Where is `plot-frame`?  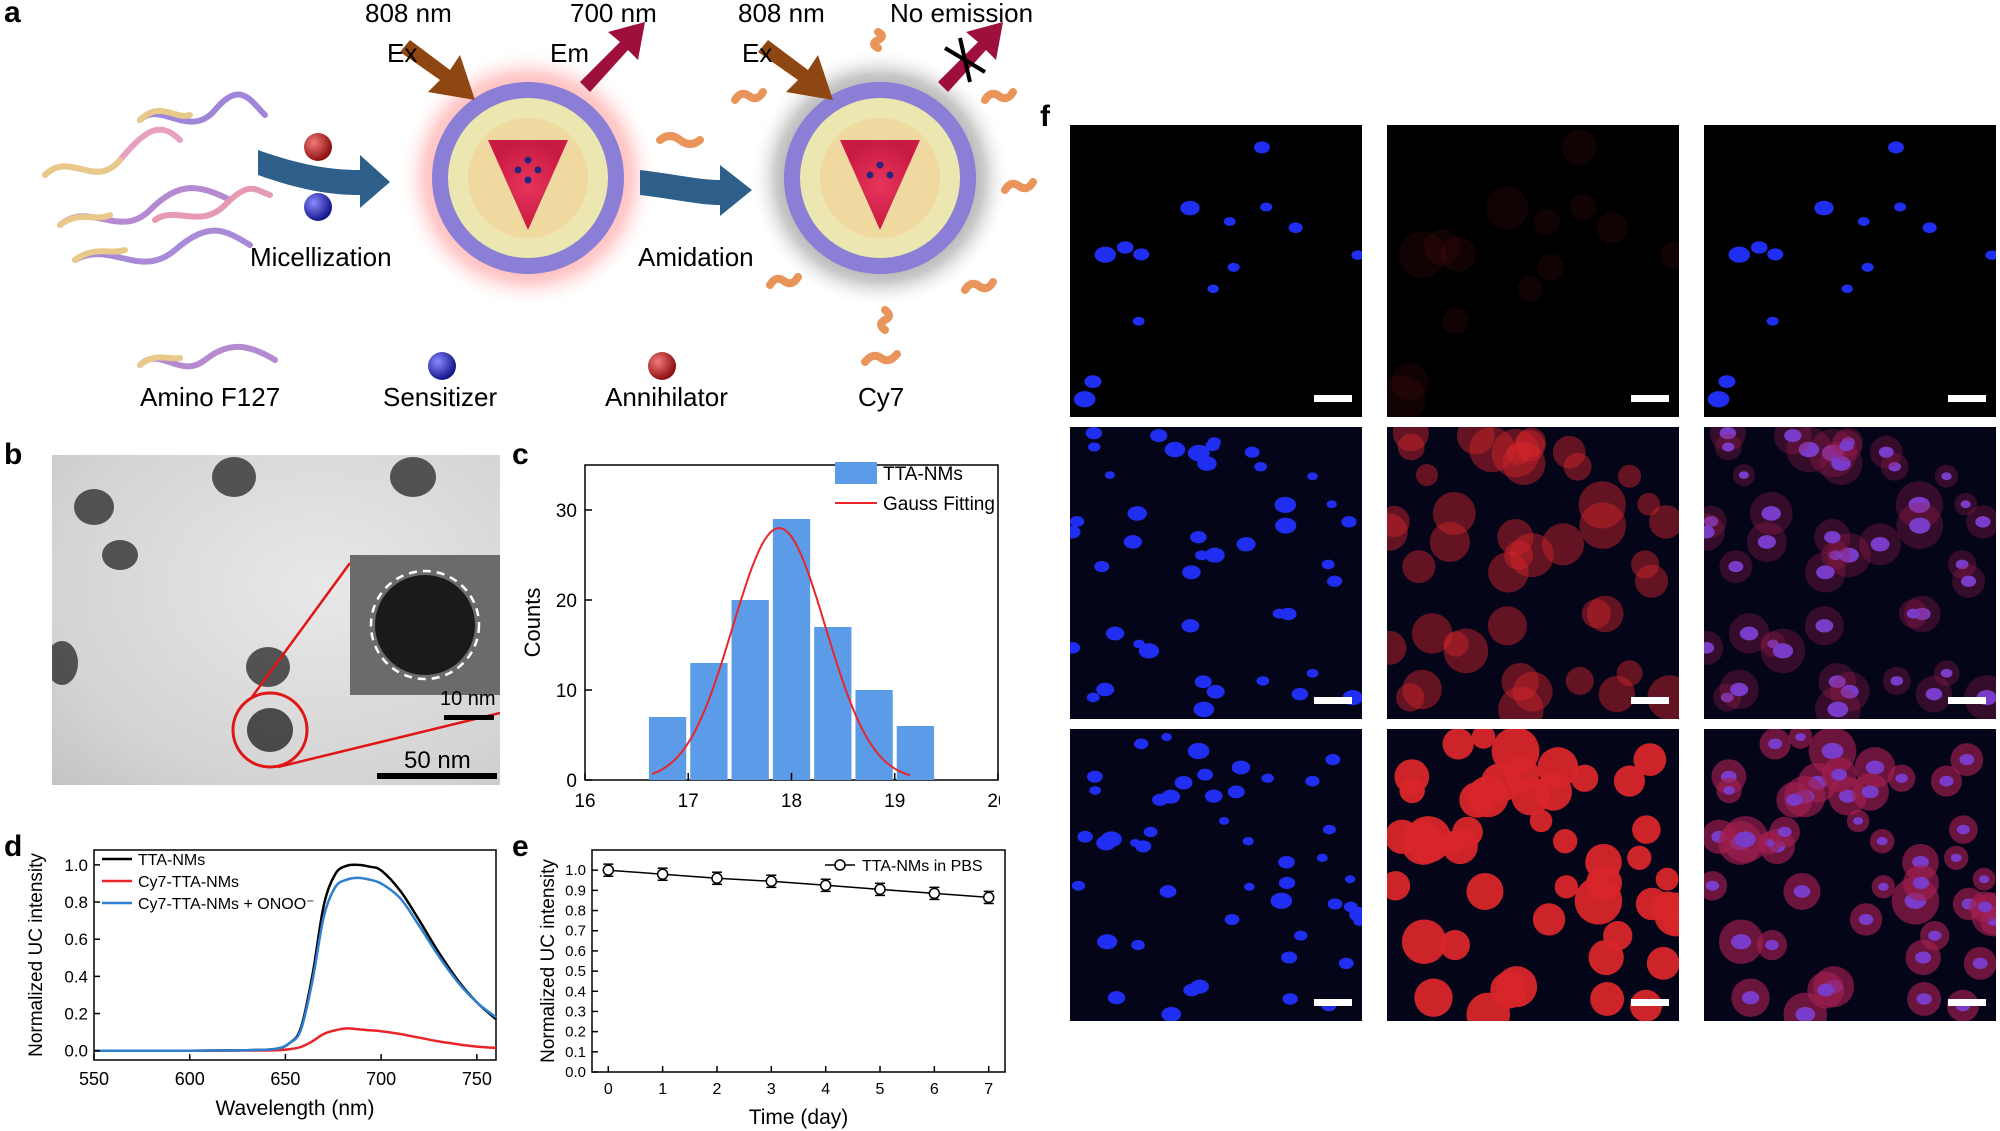 plot-frame is located at coordinates (295, 955).